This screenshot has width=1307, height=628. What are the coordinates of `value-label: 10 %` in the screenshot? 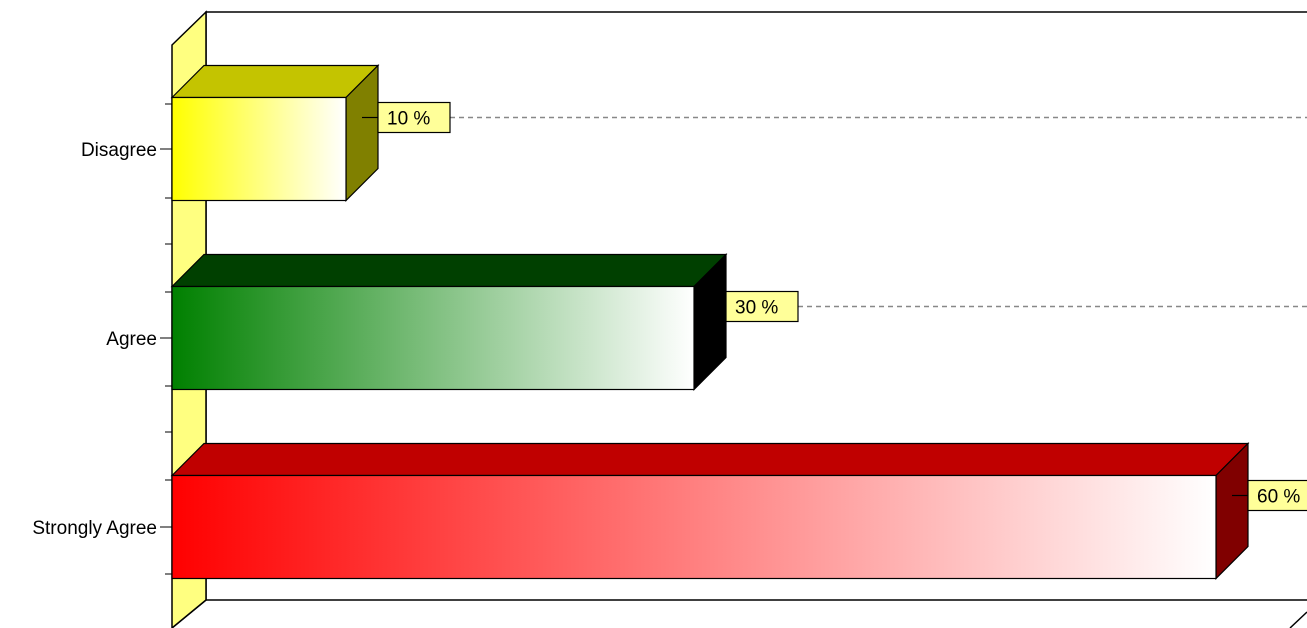 It's located at (408, 119).